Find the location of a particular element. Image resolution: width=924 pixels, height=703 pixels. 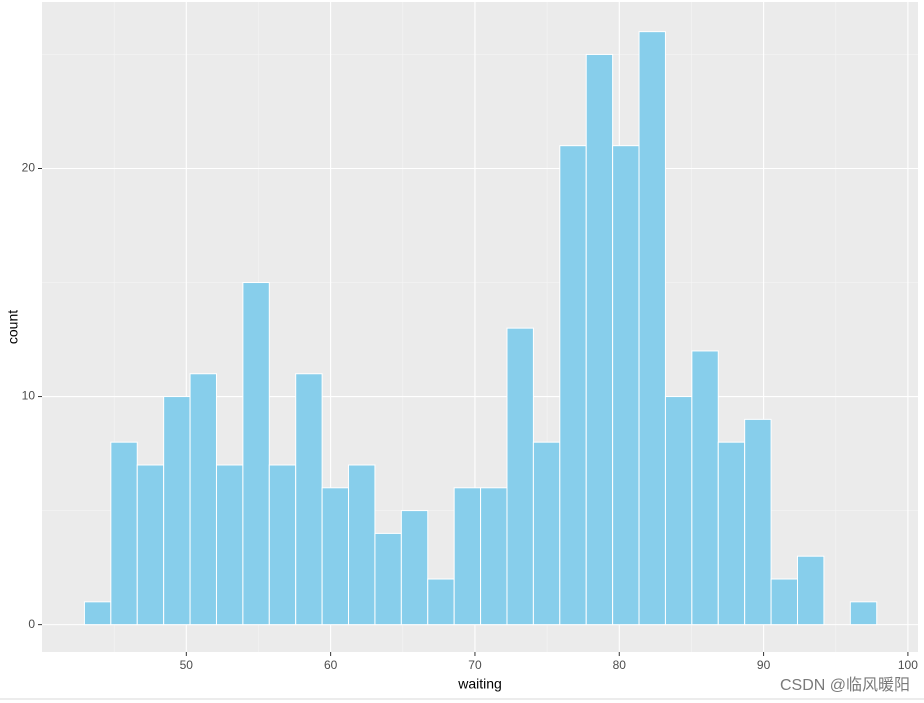

y-tick-label: 20 is located at coordinates (29, 168).